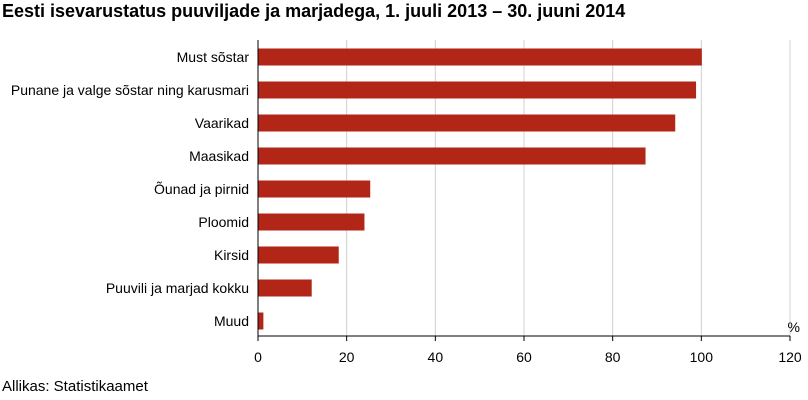  What do you see at coordinates (219, 156) in the screenshot?
I see `category-label: Maasikad` at bounding box center [219, 156].